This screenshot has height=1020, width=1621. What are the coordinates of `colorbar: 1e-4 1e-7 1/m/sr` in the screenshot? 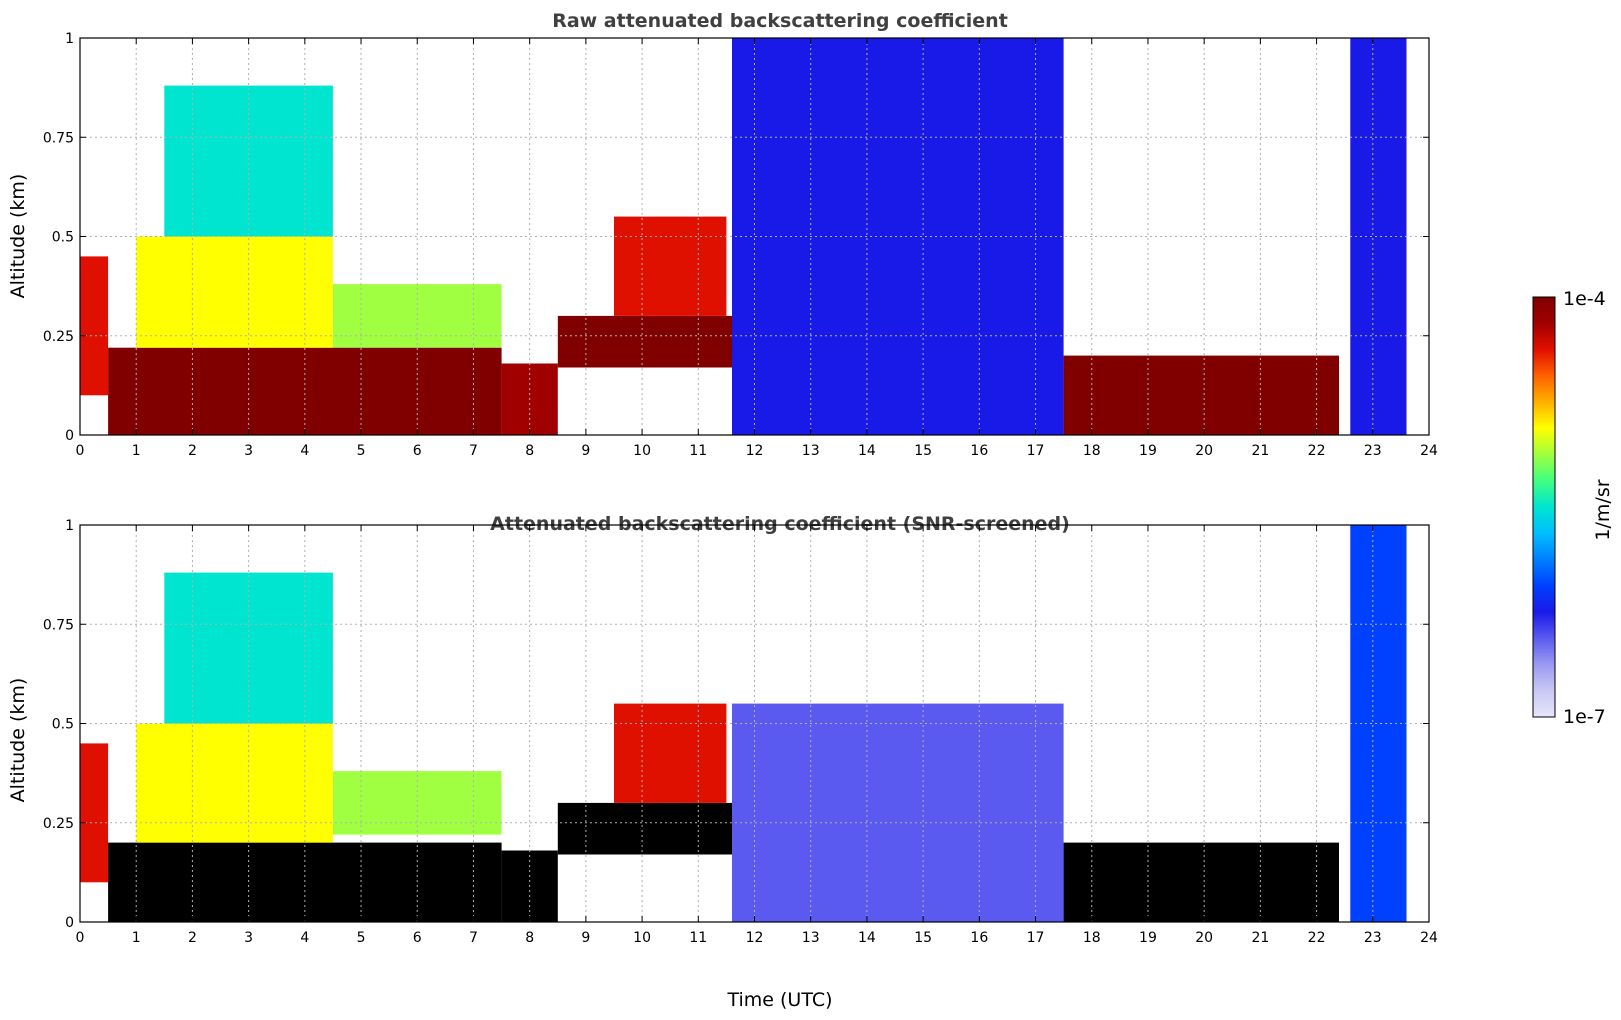 It's located at (1573, 508).